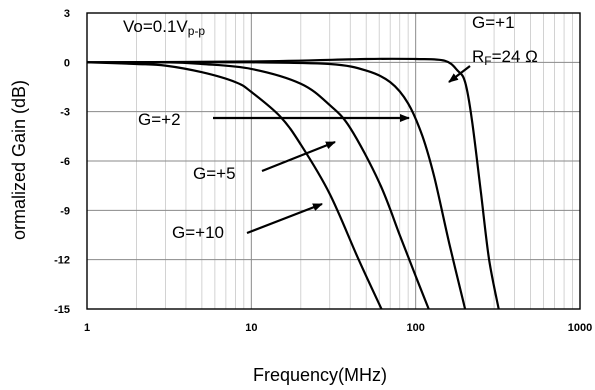  I want to click on x-tick-label: 10, so click(251, 328).